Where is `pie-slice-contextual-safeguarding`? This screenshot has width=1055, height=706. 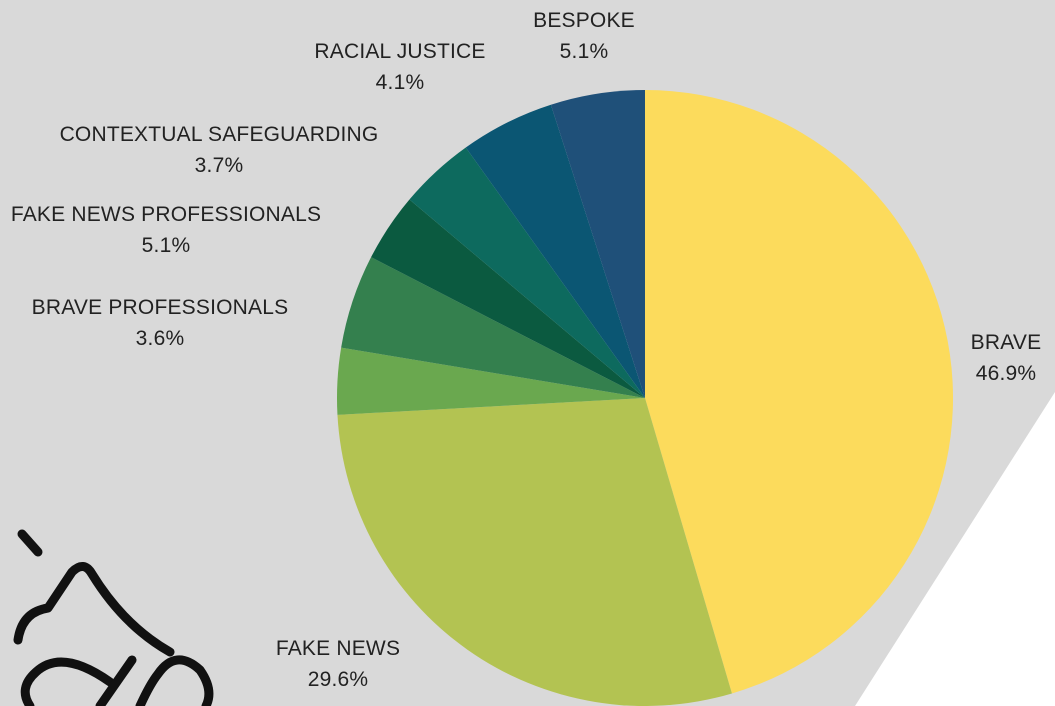
pie-slice-contextual-safeguarding is located at coordinates (508, 298).